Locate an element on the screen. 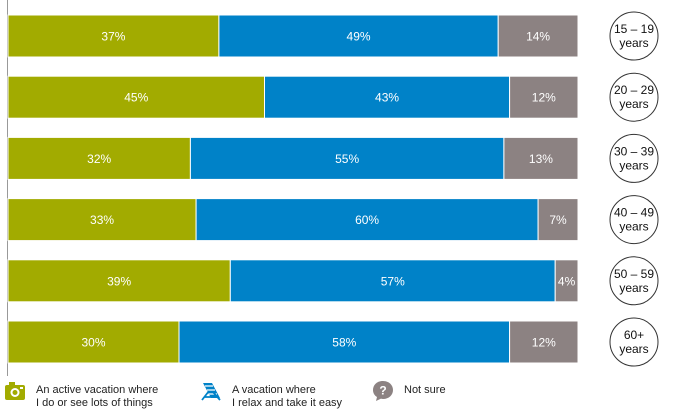  data-label: 58% is located at coordinates (344, 343).